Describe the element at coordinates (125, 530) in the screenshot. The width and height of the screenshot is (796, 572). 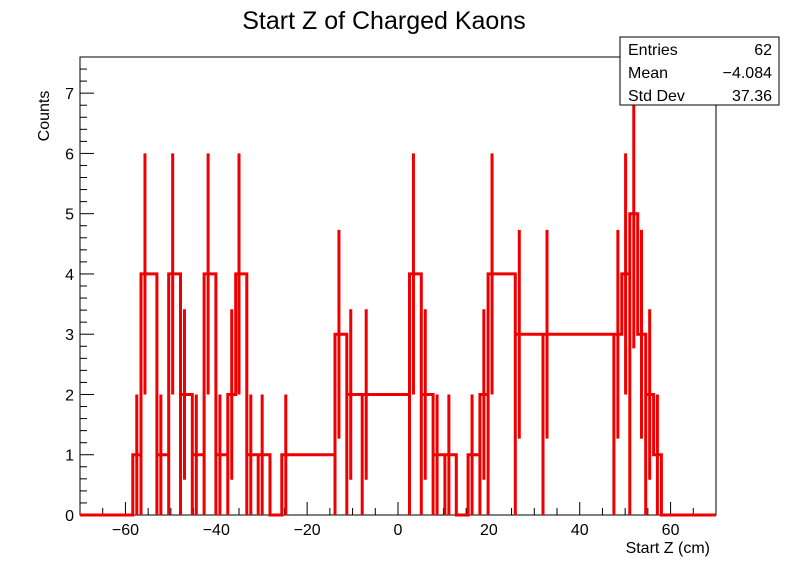
I see `x-tick-label: −60` at that location.